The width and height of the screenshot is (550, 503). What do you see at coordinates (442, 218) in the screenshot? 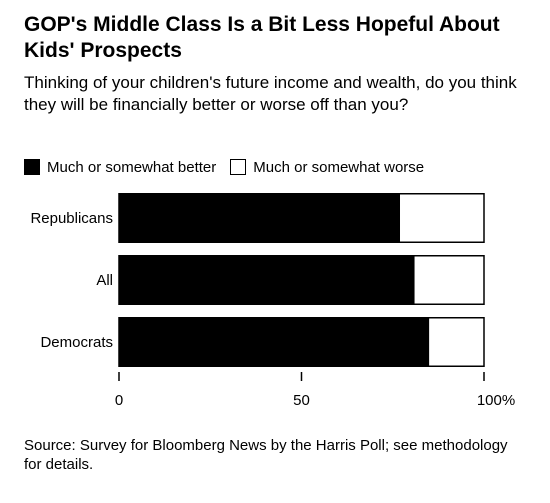
I see `bar-republicans-worse` at bounding box center [442, 218].